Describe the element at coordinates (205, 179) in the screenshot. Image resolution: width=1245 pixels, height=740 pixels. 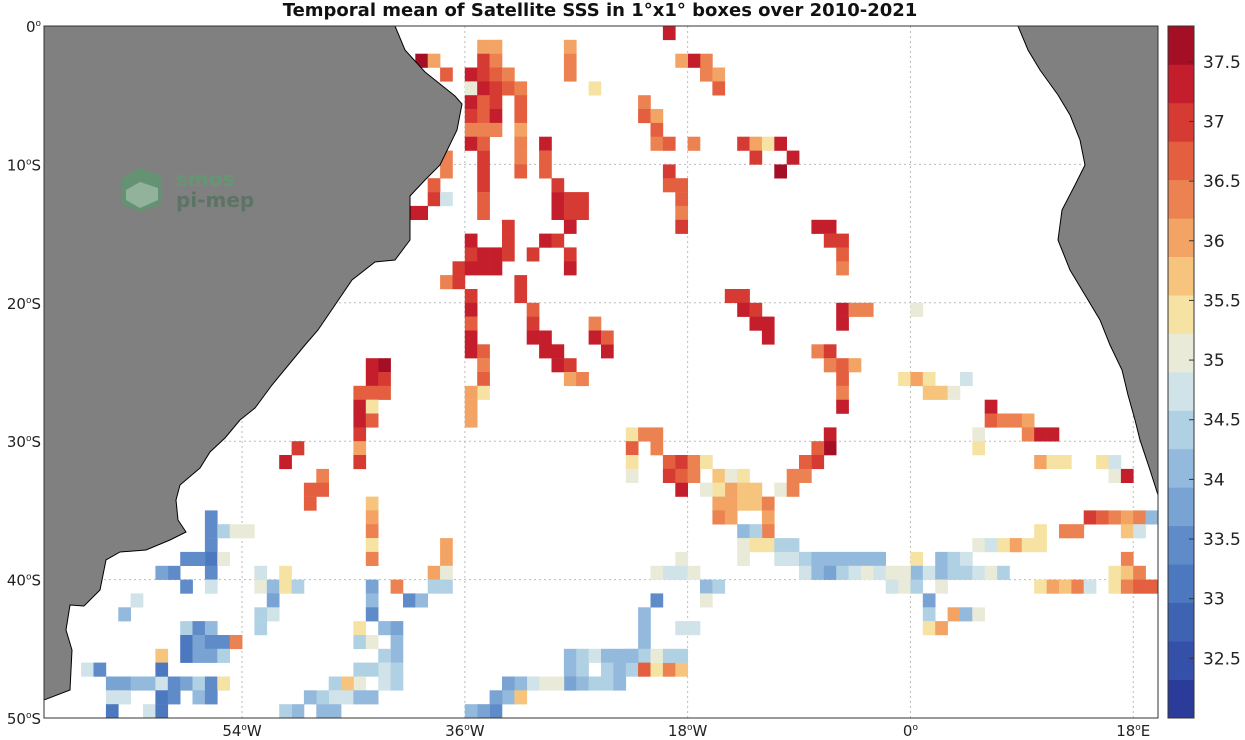
I see `logo-text-smos: smos` at that location.